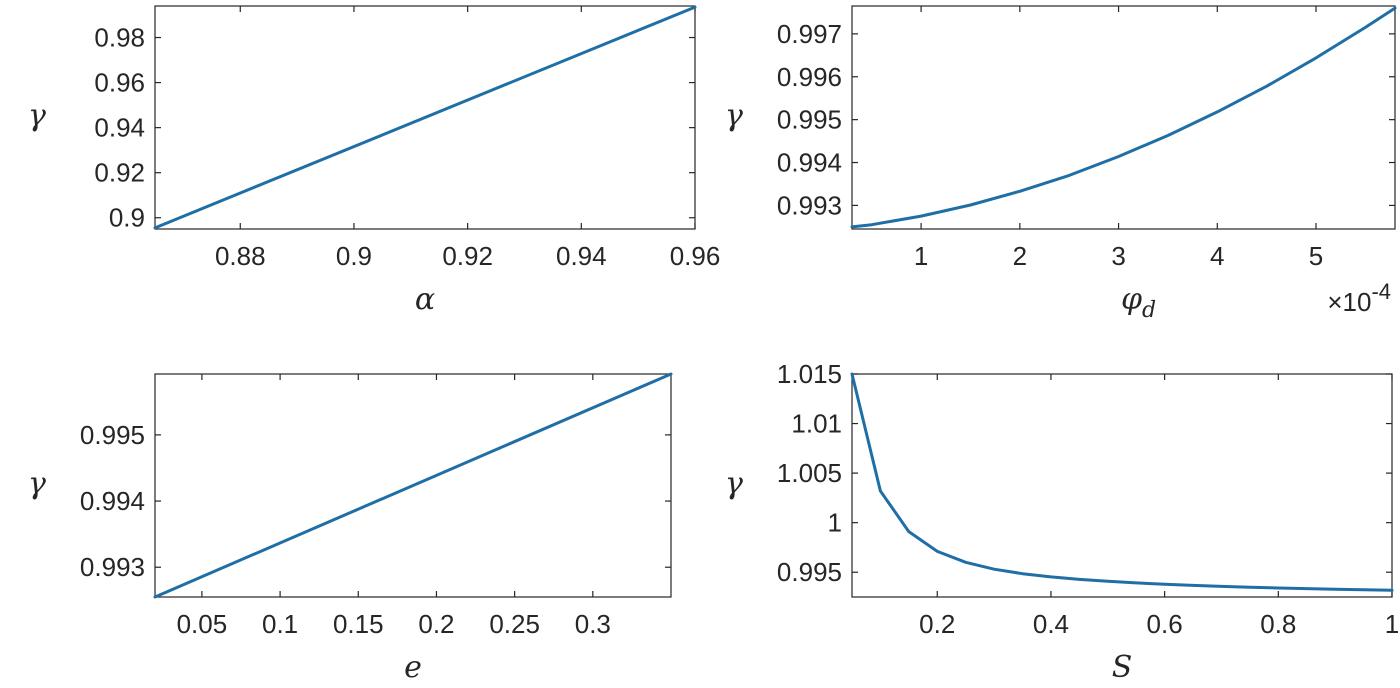 This screenshot has width=1400, height=688. What do you see at coordinates (240, 256) in the screenshot?
I see `x-tick-label: 0.88` at bounding box center [240, 256].